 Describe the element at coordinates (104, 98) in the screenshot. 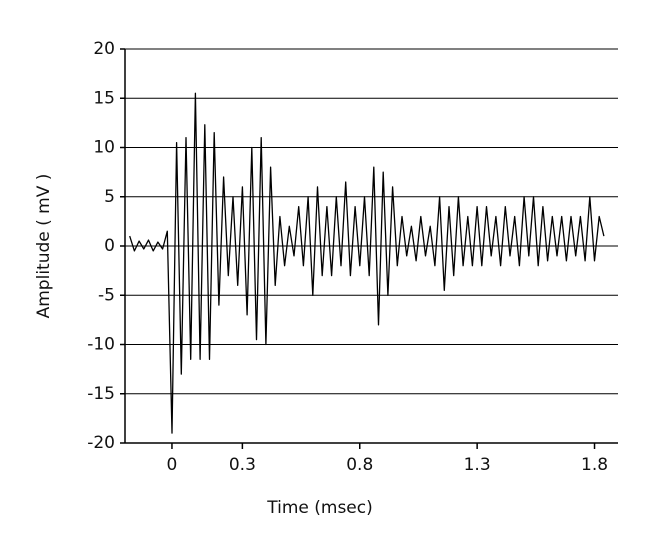

I see `y-tick-label: 15` at that location.